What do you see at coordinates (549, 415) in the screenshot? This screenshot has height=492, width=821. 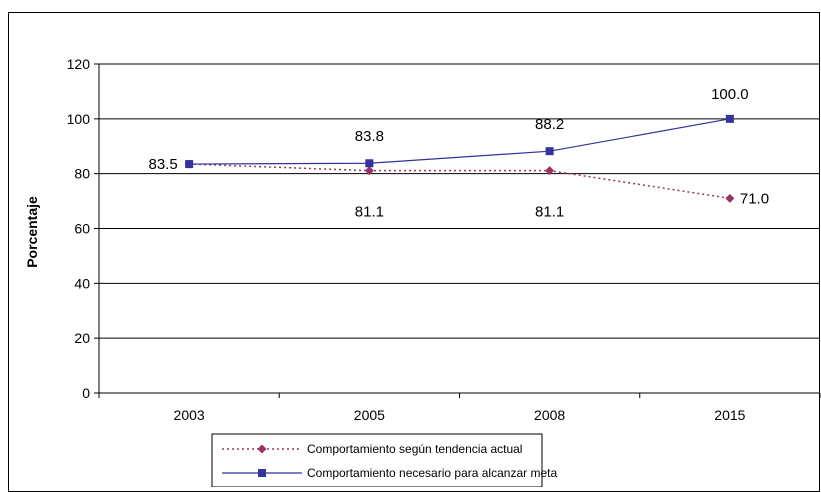 I see `x-tick-label: 2008` at bounding box center [549, 415].